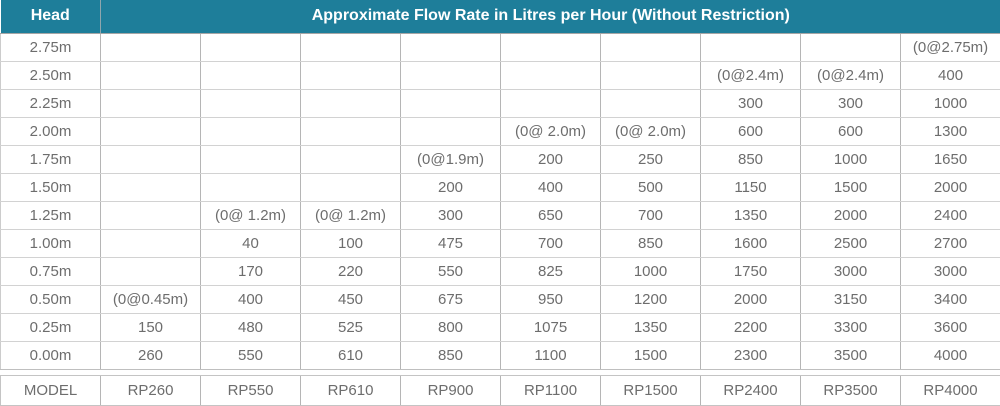  I want to click on flow-value-cell: (0@1.9m), so click(451, 159).